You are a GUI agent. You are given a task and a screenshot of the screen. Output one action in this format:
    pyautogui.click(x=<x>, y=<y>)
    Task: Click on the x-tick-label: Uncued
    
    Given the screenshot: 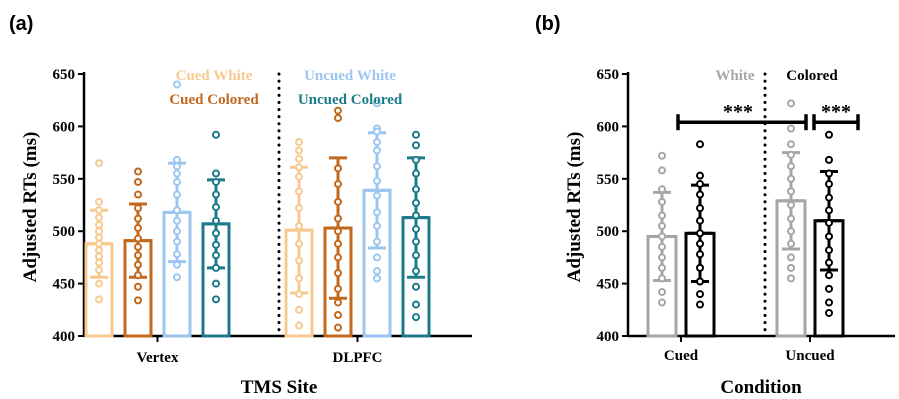 What is the action you would take?
    pyautogui.click(x=810, y=356)
    